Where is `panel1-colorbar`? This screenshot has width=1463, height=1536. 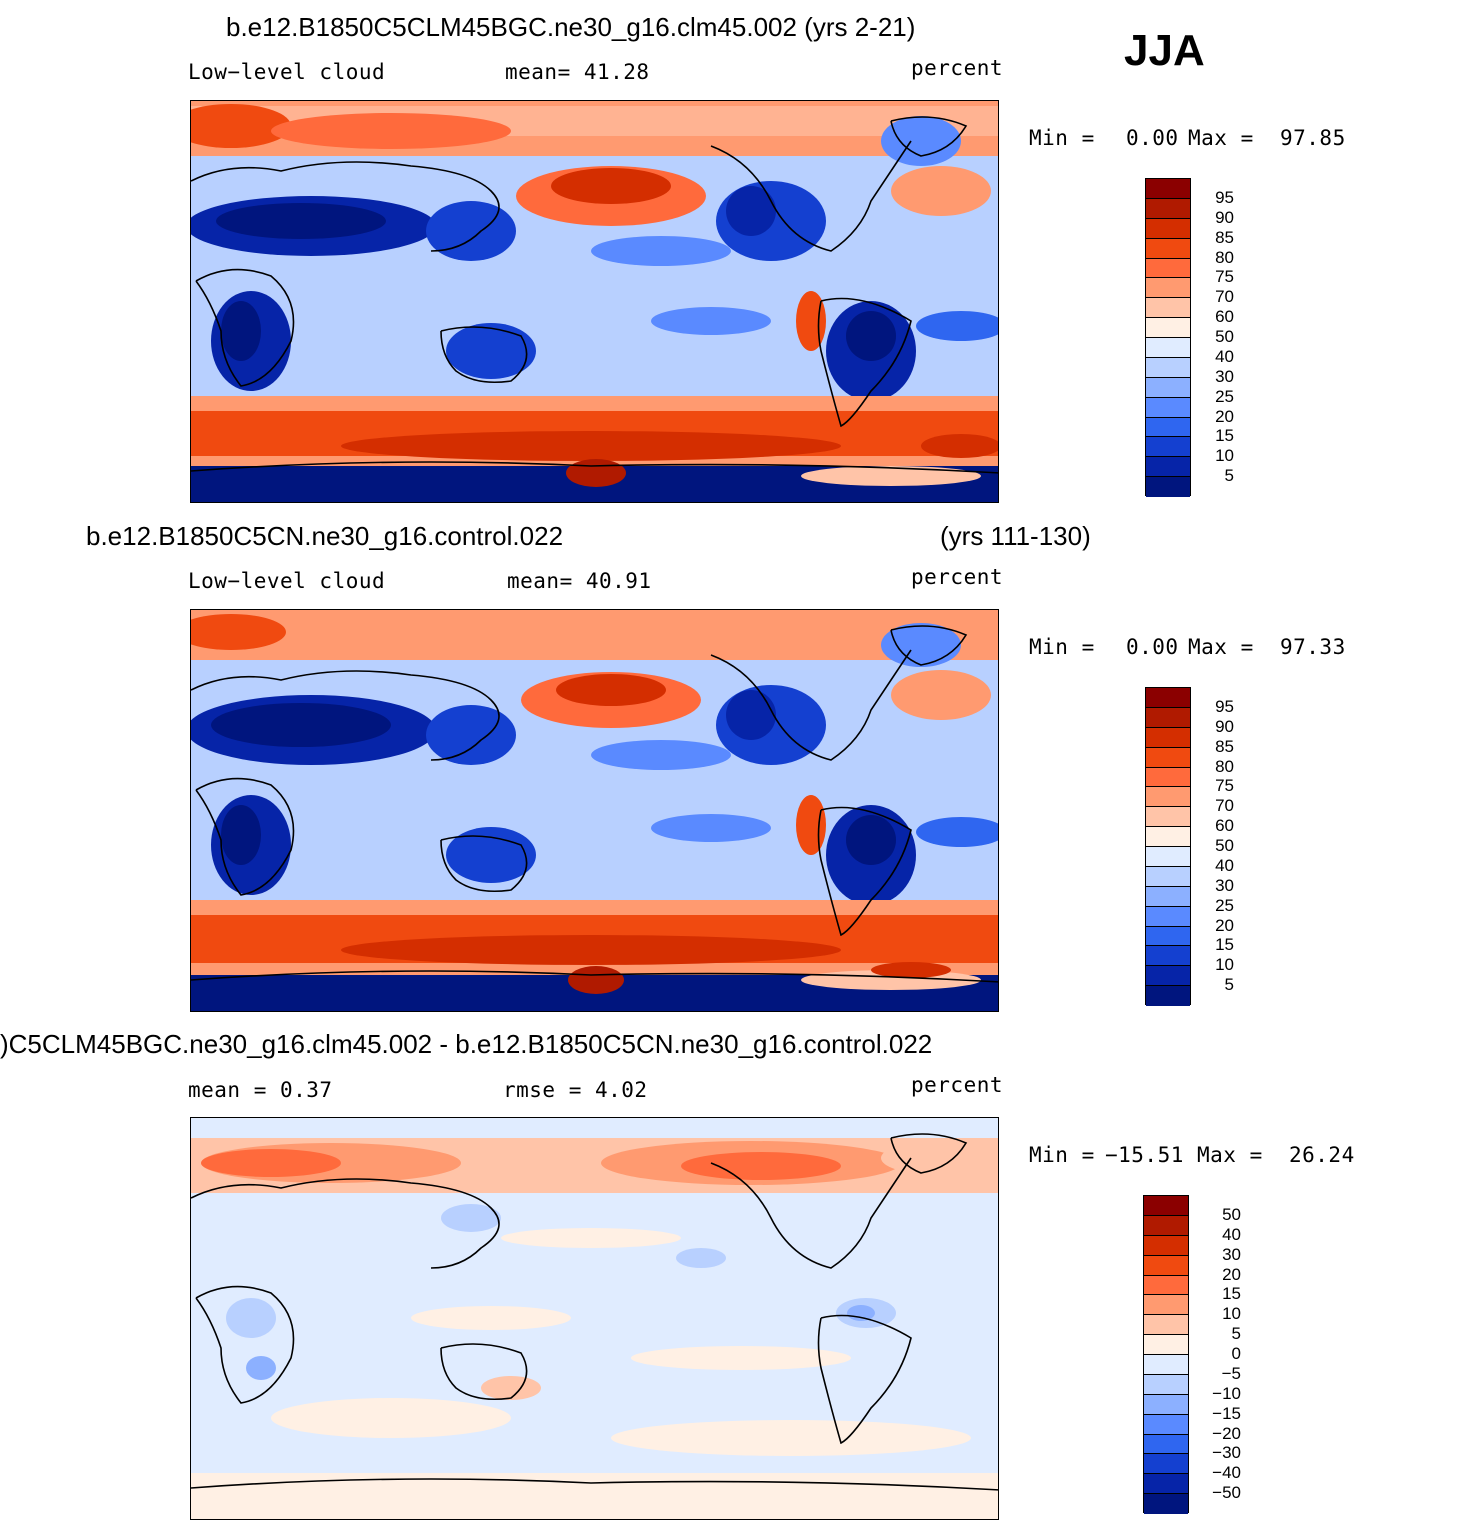
panel1-colorbar is located at coordinates (1168, 337).